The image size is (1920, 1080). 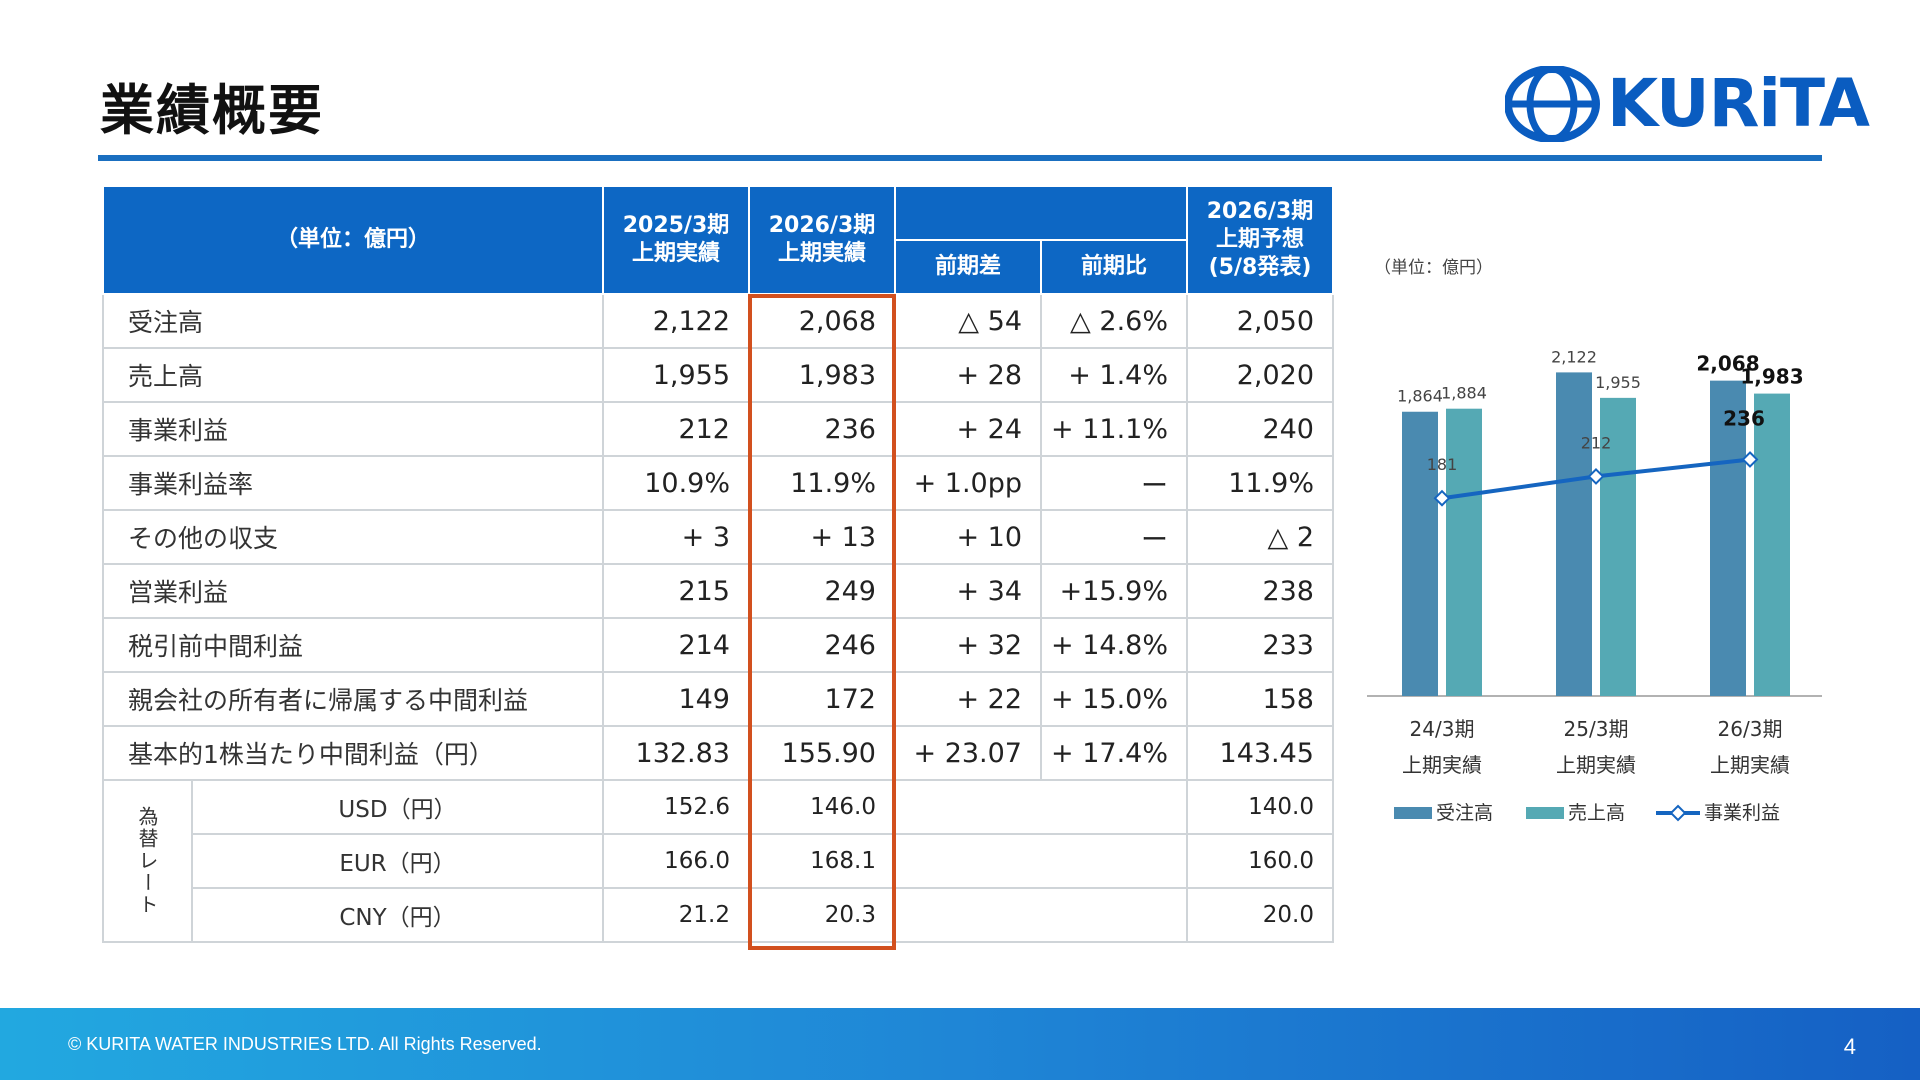 What do you see at coordinates (822, 807) in the screenshot?
I see `fx-fy26: 146.0` at bounding box center [822, 807].